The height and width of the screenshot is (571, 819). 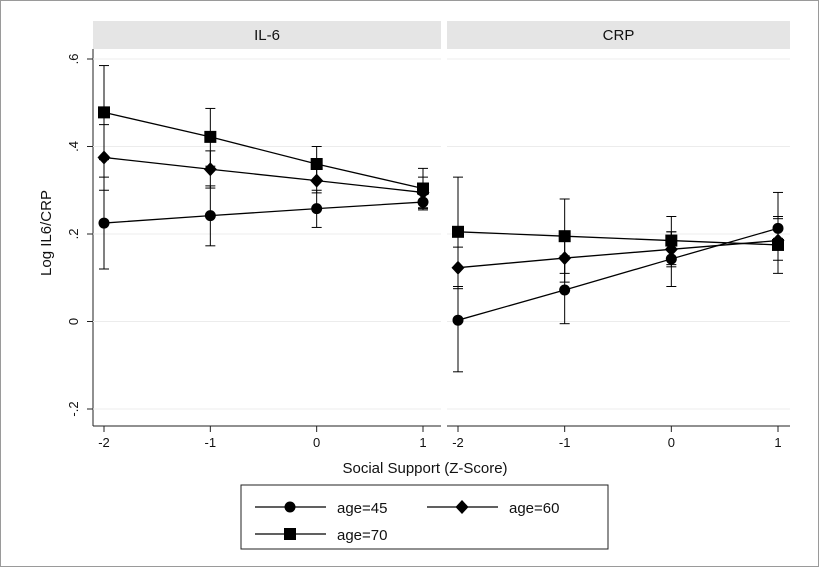 I want to click on legend-label: age=45, so click(x=362, y=508).